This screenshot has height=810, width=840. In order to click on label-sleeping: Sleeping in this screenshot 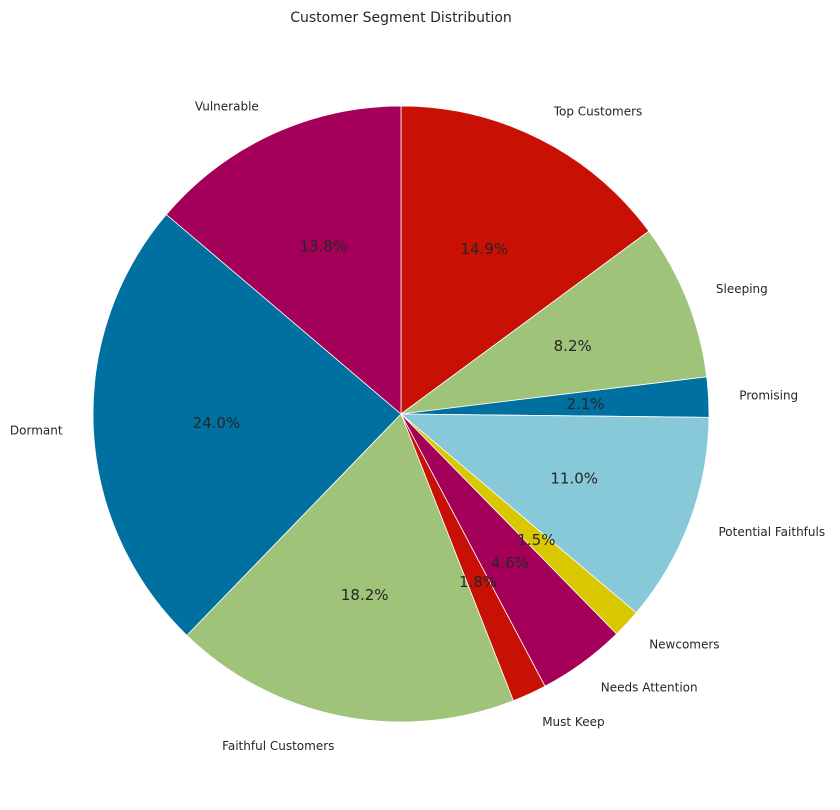, I will do `click(742, 289)`.